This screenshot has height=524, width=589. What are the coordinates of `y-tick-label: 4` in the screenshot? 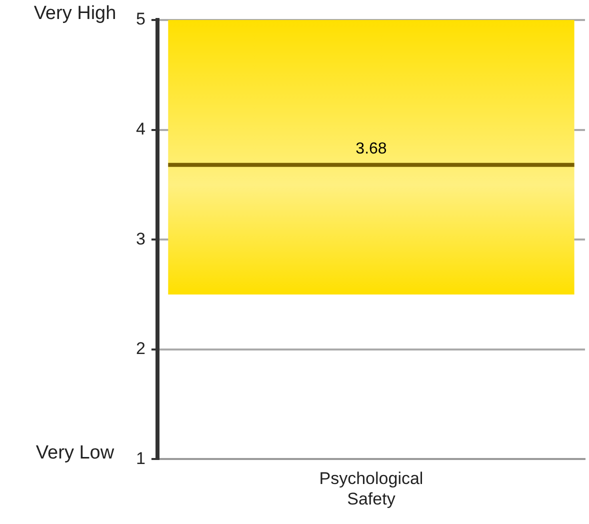 It's located at (141, 128).